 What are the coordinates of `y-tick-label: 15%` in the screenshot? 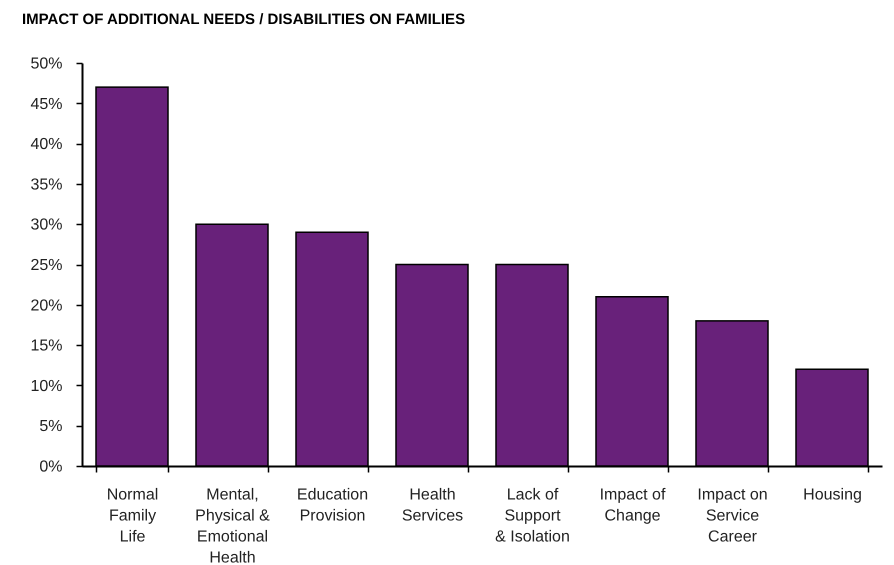 It's located at (46, 346).